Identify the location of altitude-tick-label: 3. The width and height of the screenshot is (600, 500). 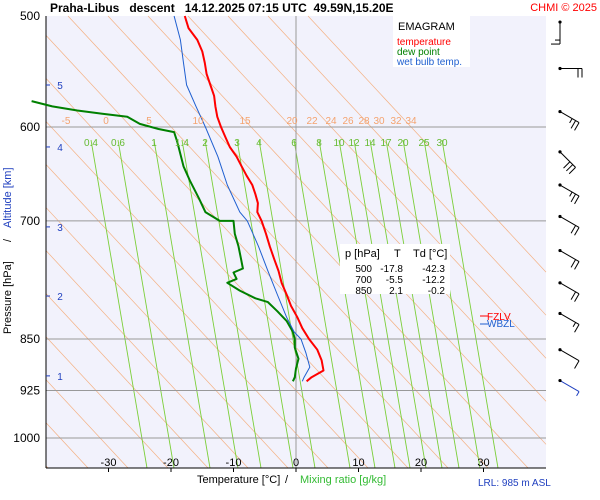
(60, 228).